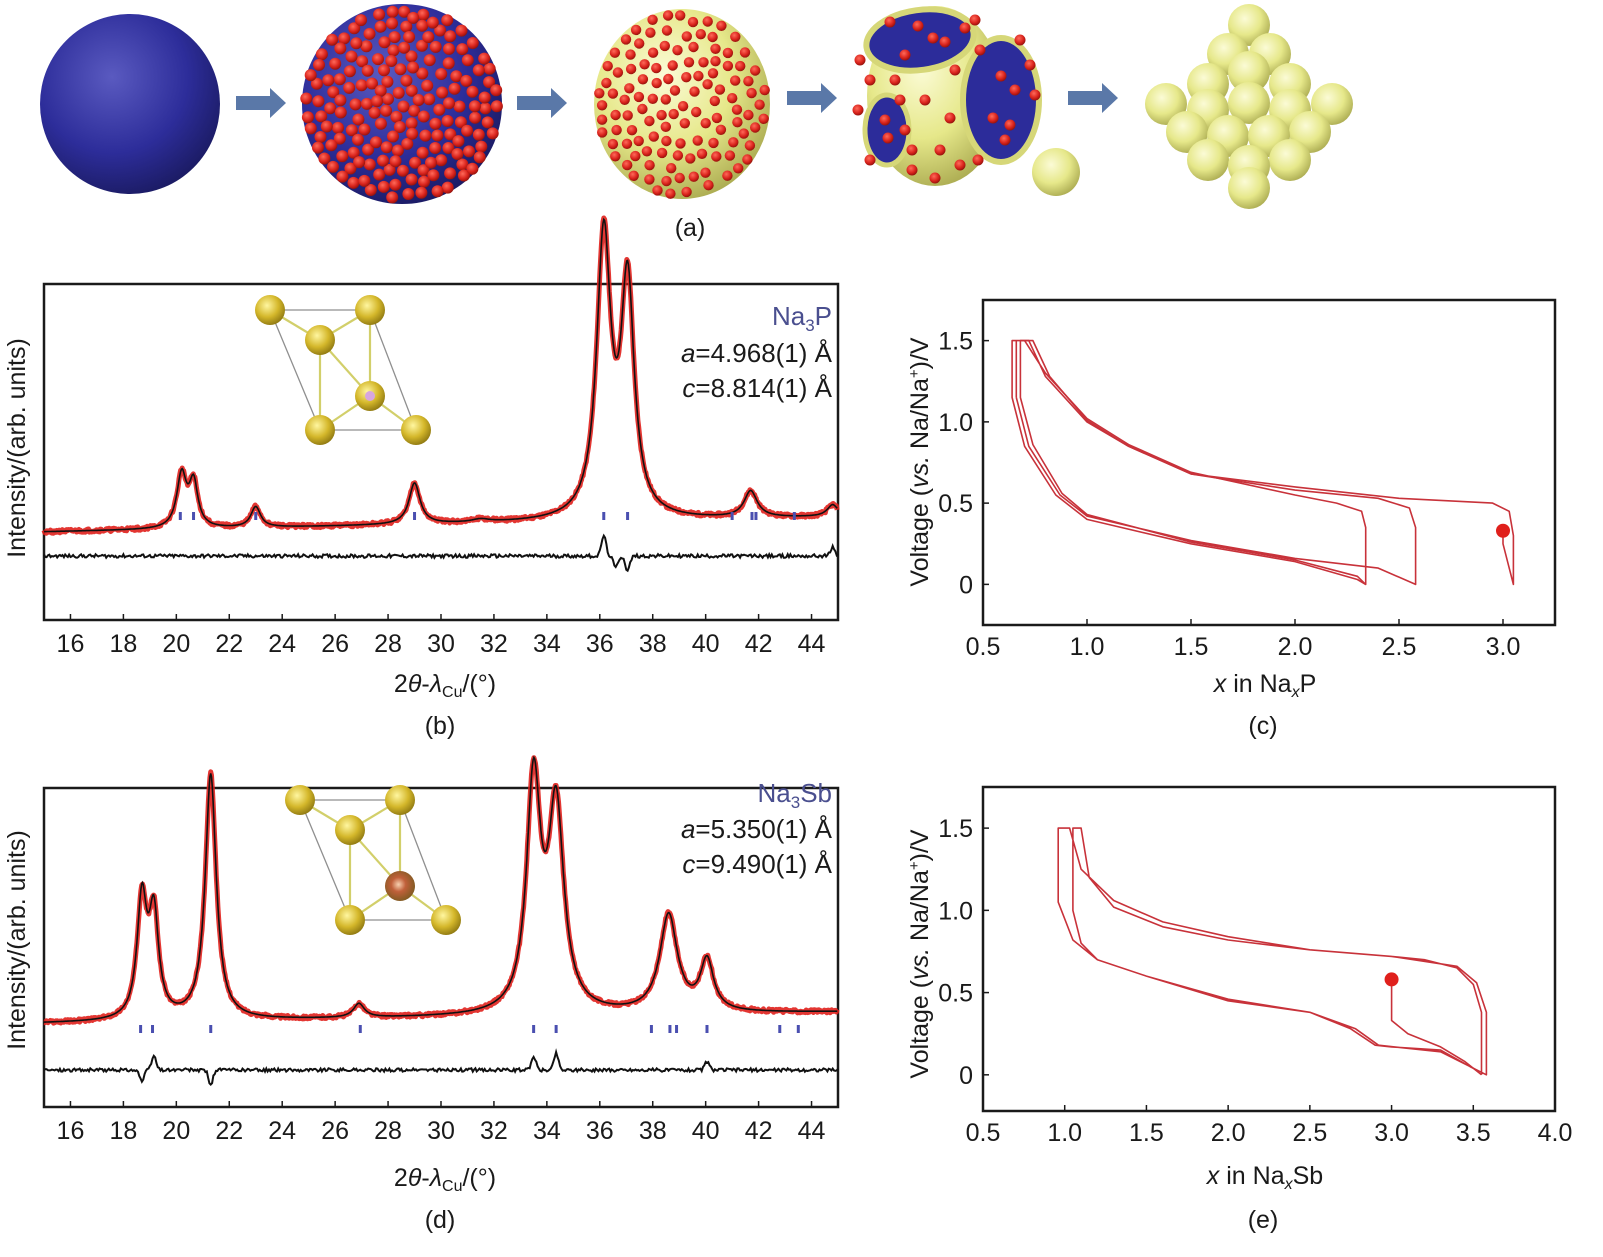 The height and width of the screenshot is (1257, 1603). What do you see at coordinates (966, 101) in the screenshot?
I see `broken-shell` at bounding box center [966, 101].